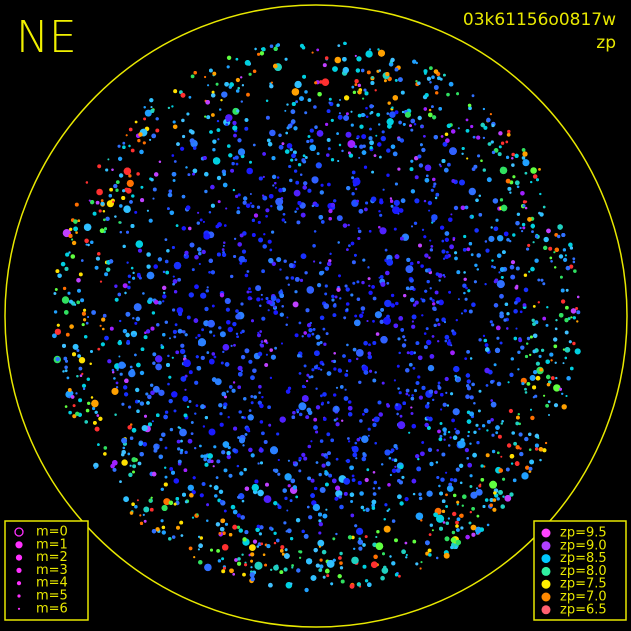 This screenshot has width=631, height=631. I want to click on magnitude-legend: m=0m=1m=2m=3m=4m=5m=6, so click(41, 570).